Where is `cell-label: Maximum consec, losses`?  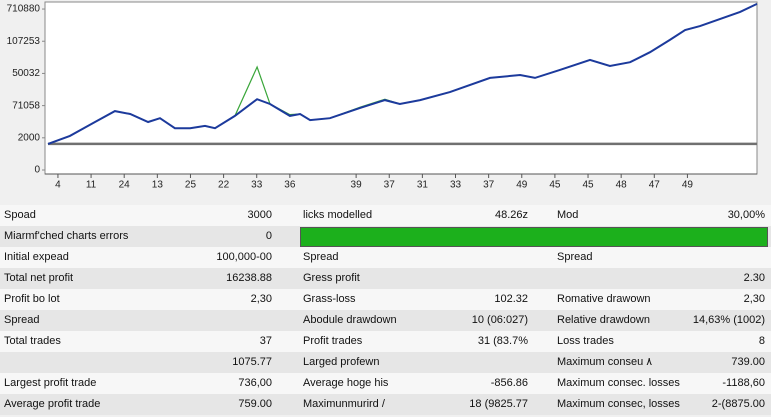 cell-label: Maximum consec, losses is located at coordinates (618, 404).